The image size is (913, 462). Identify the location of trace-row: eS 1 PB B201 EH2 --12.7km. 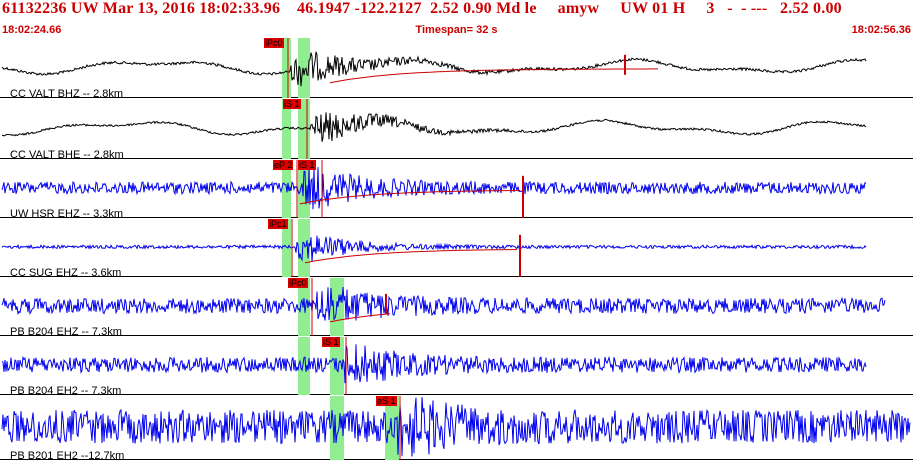
(456, 429).